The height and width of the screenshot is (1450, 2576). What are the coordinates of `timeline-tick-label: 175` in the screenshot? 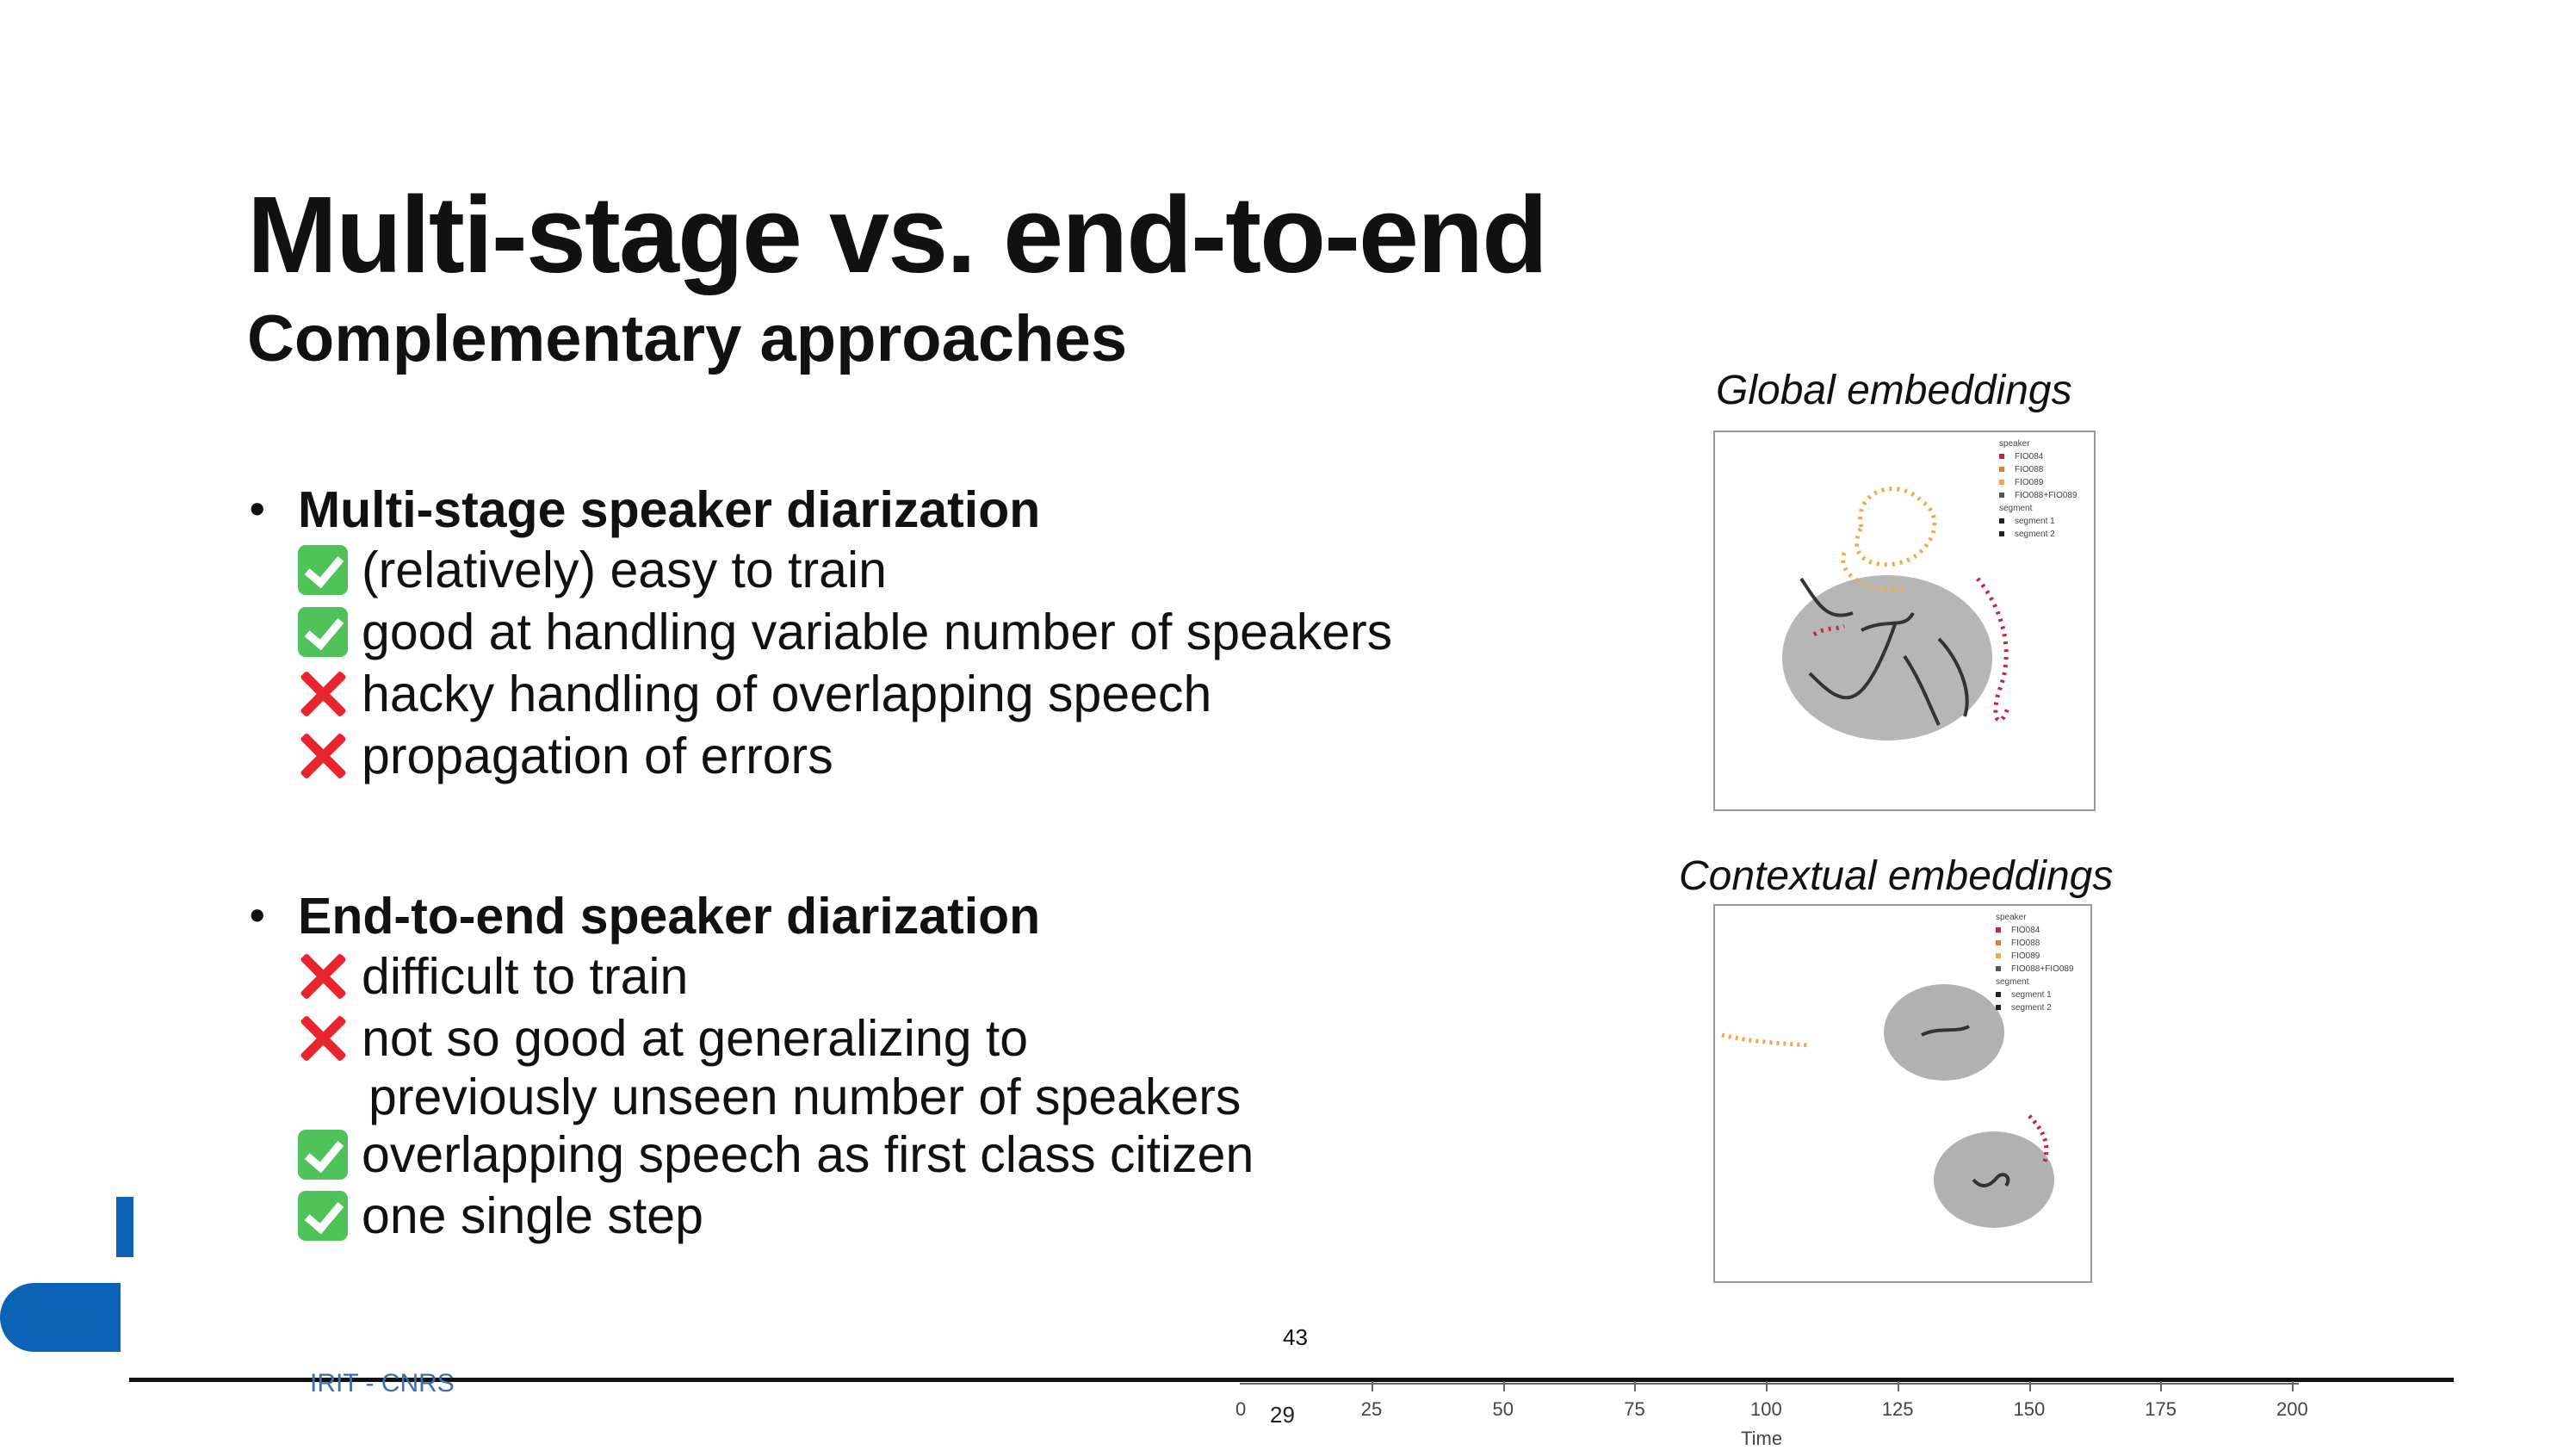 It's located at (2161, 1409).